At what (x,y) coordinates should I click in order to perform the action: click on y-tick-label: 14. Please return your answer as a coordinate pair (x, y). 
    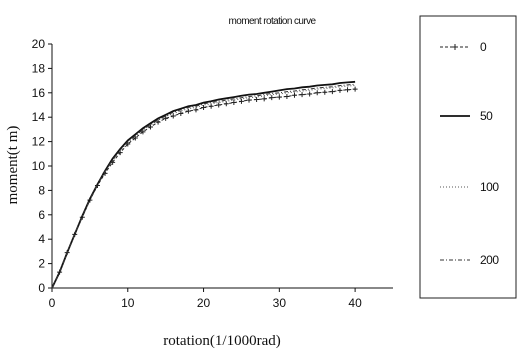
    Looking at the image, I should click on (39, 117).